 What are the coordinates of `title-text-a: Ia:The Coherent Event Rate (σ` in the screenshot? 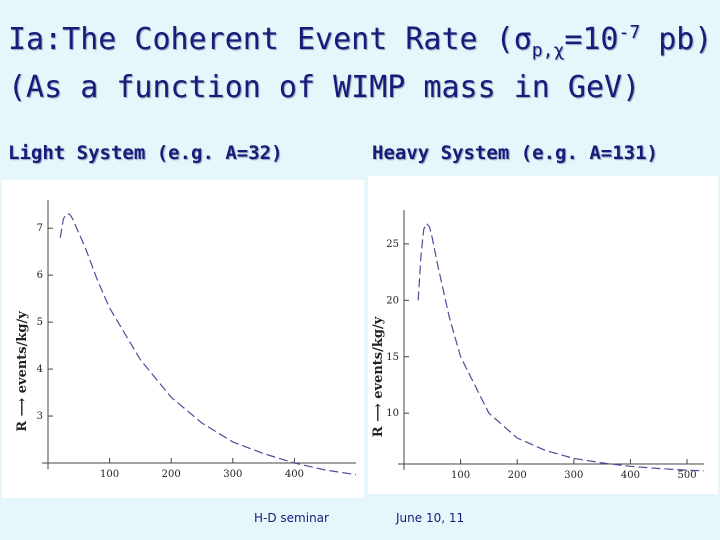 It's located at (270, 39).